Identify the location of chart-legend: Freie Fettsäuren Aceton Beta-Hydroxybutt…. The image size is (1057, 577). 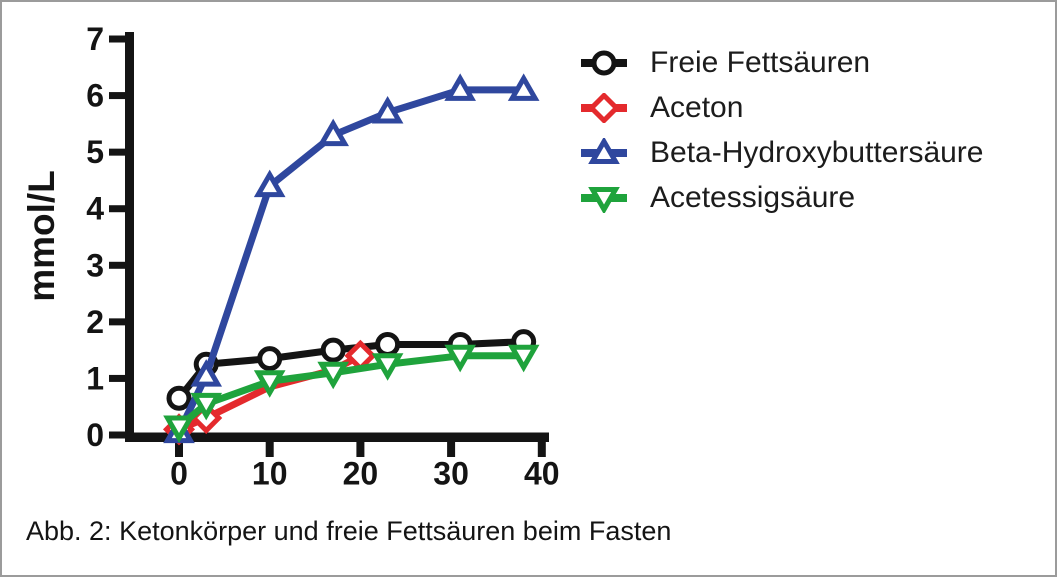
(782, 130).